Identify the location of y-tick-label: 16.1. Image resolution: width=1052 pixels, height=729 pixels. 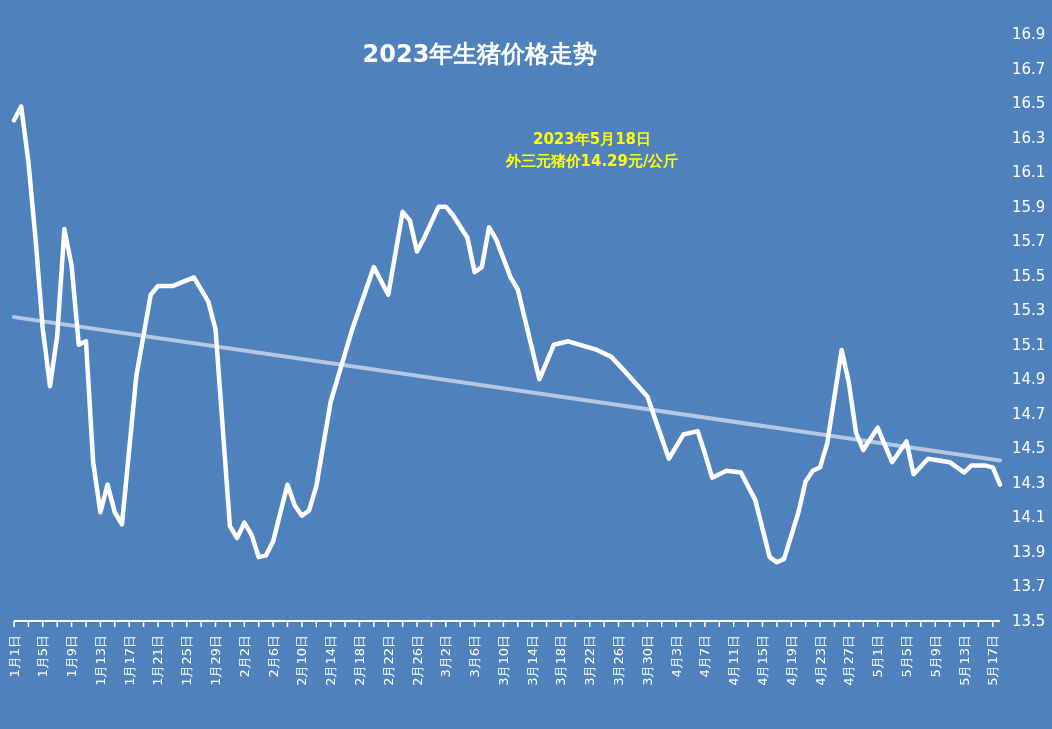
(1029, 172).